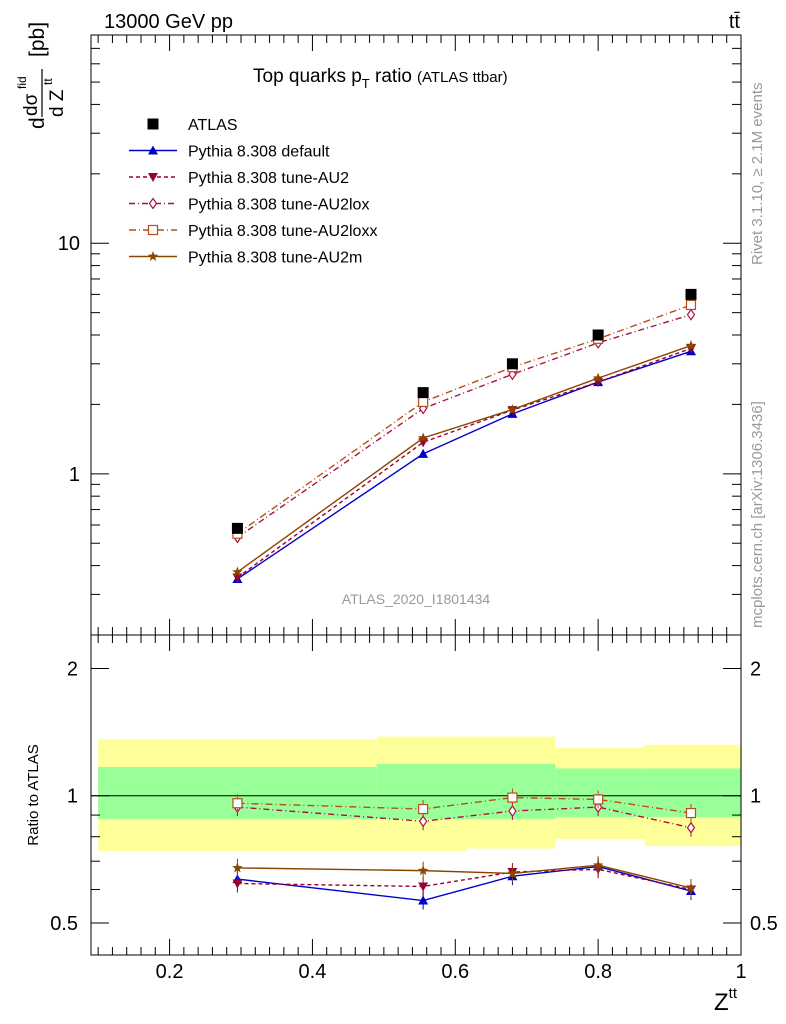  I want to click on mcplots-label: mcplots.cern.ch [arXiv:1306.3436], so click(757, 514).